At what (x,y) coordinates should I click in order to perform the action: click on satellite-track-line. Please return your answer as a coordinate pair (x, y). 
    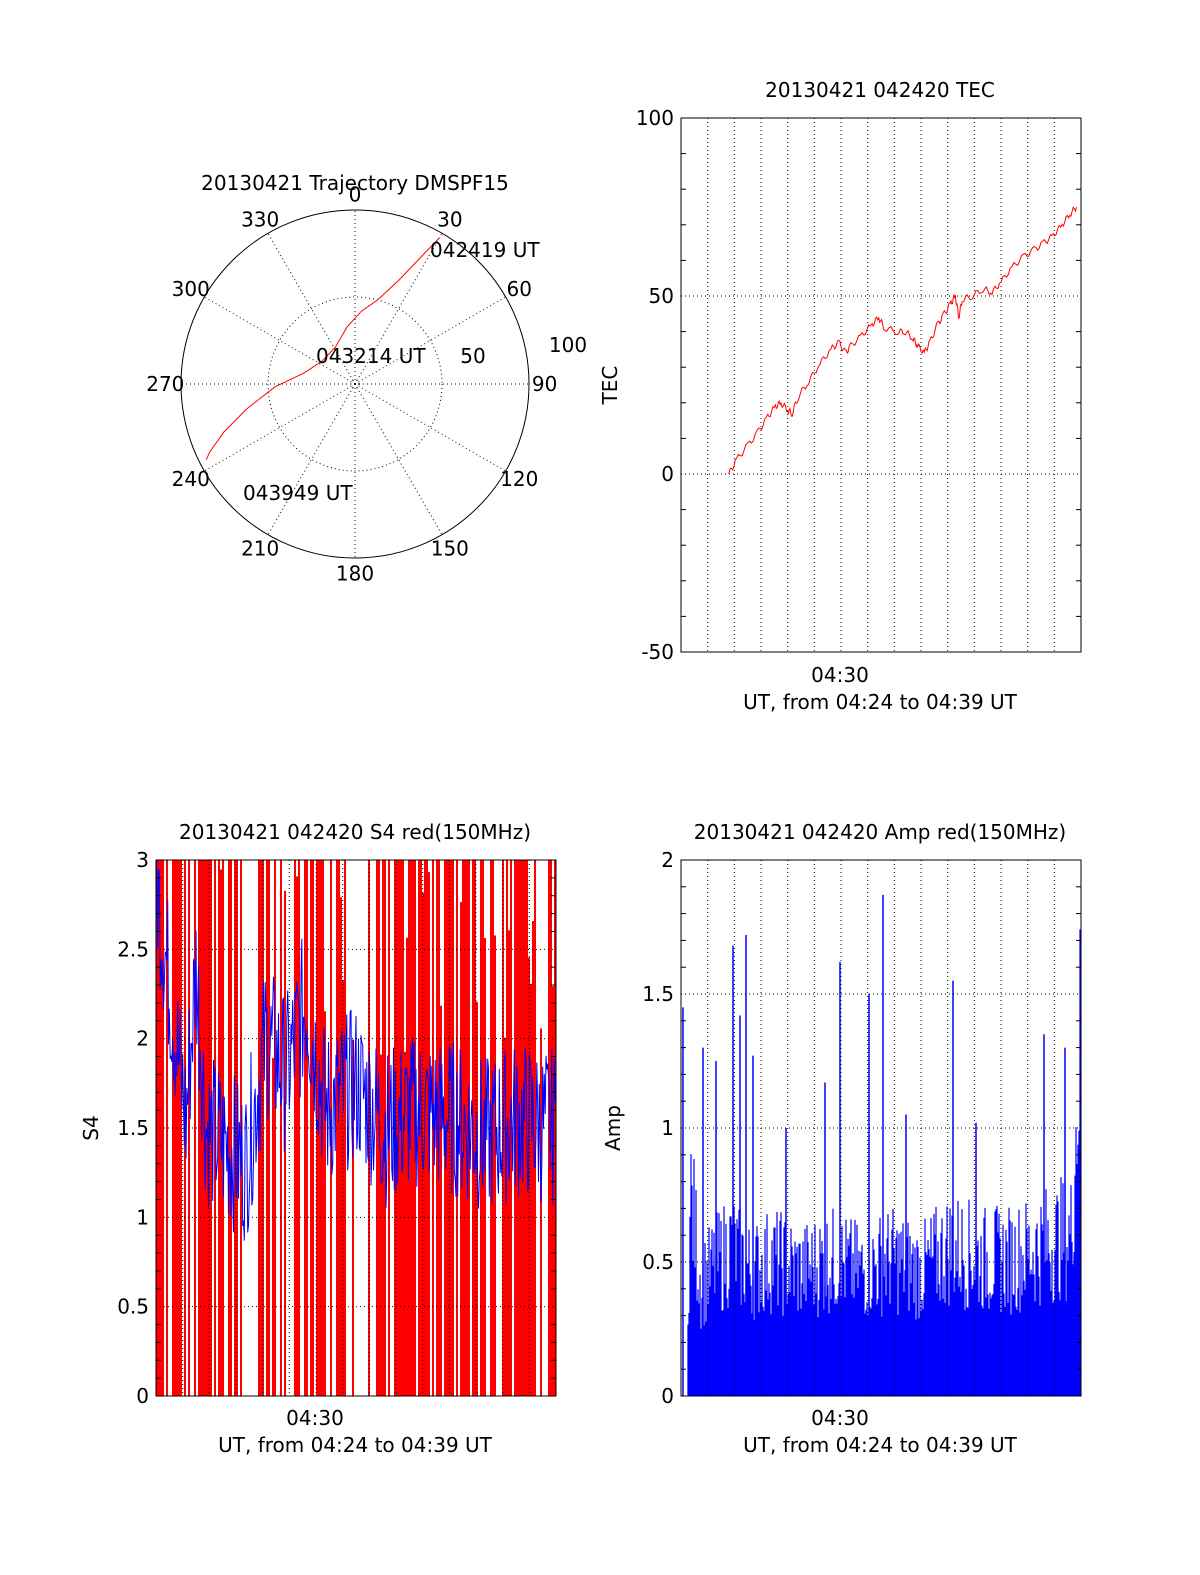
    Looking at the image, I should click on (322, 349).